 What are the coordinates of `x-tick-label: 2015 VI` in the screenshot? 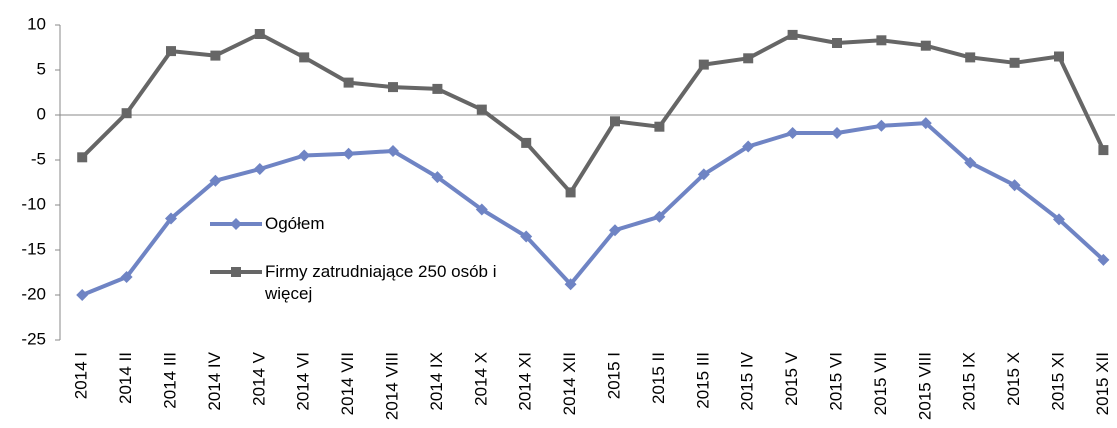 It's located at (835, 381).